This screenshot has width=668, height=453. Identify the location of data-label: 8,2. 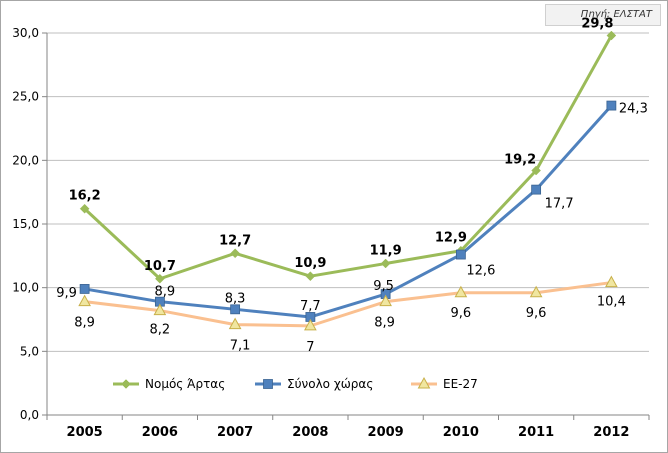
(160, 330).